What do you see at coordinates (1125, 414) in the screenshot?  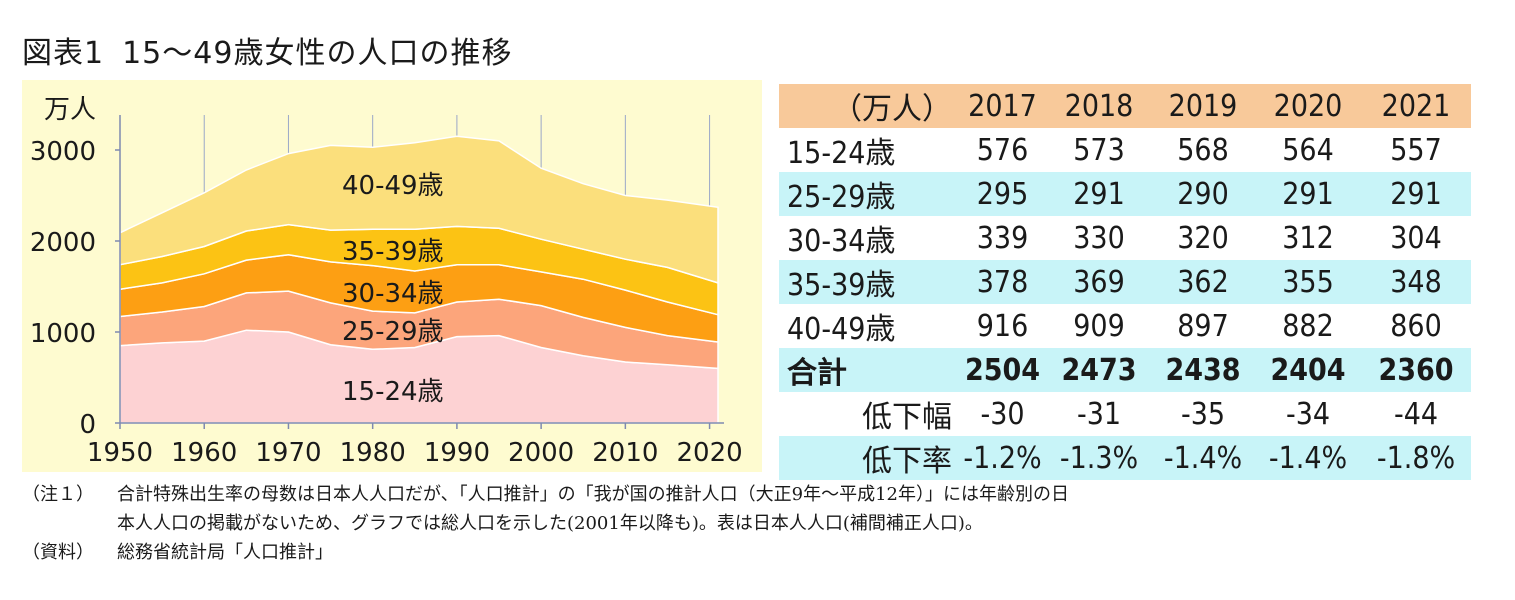 I see `table-decrease-row: 低下幅 -30 -31 -35 -34 -44` at bounding box center [1125, 414].